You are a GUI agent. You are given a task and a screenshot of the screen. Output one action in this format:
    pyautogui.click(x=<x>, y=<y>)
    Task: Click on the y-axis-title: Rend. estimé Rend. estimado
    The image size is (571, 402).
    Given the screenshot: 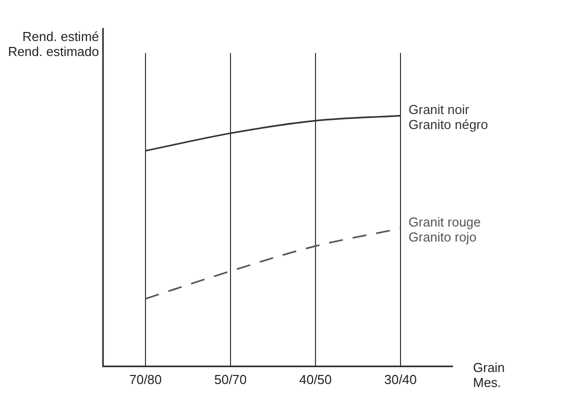 What is the action you would take?
    pyautogui.click(x=53, y=44)
    